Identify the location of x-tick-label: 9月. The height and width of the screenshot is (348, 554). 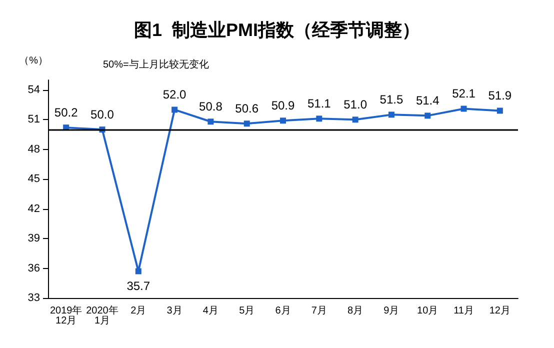
(392, 311).